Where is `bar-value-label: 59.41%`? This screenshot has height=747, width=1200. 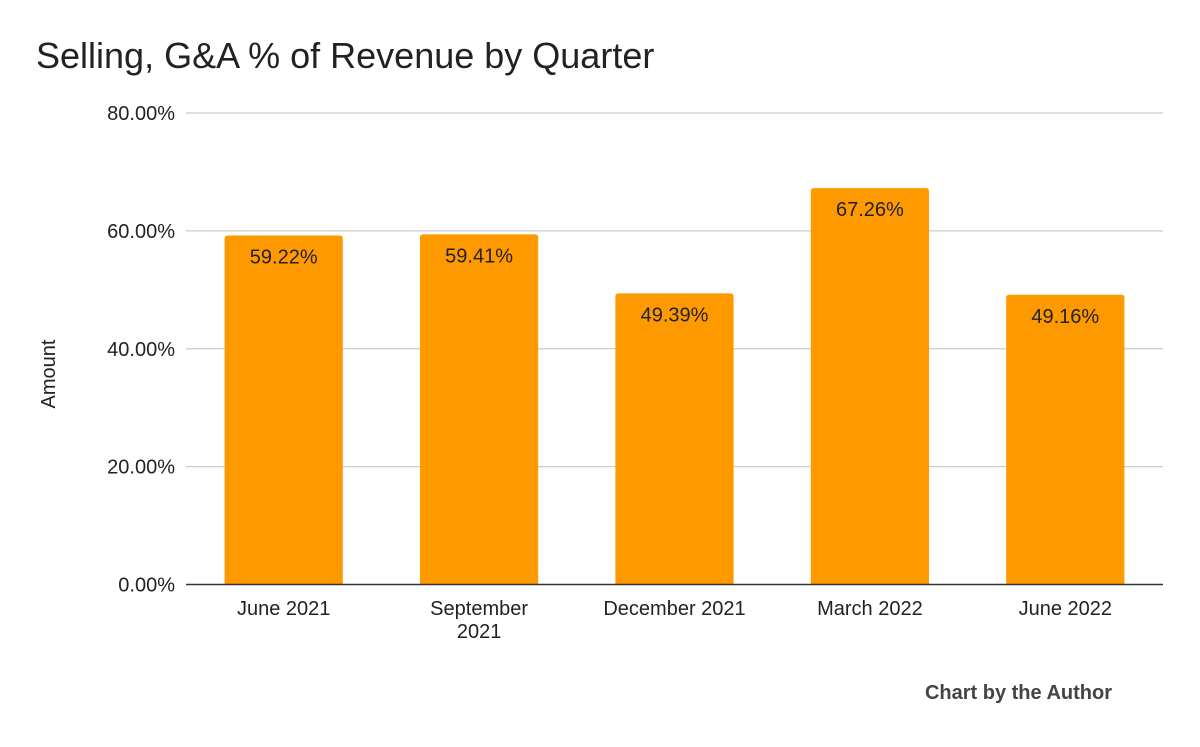 bar-value-label: 59.41% is located at coordinates (479, 256).